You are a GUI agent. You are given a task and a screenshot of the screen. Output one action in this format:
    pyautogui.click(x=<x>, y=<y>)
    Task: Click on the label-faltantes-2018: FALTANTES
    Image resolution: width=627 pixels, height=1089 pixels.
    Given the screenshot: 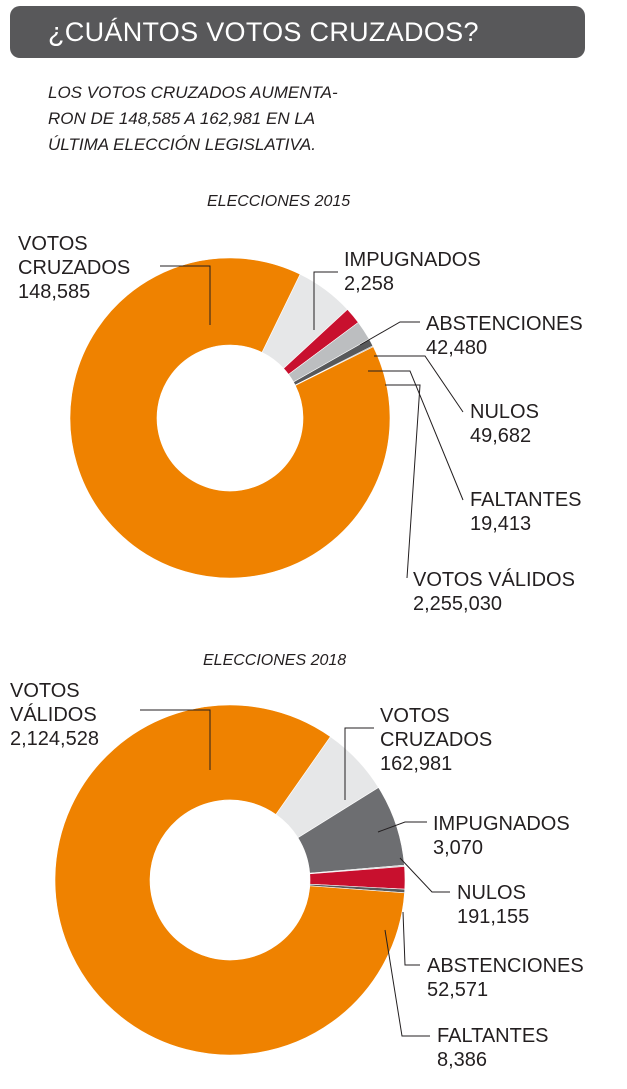 What is the action you would take?
    pyautogui.click(x=493, y=1036)
    